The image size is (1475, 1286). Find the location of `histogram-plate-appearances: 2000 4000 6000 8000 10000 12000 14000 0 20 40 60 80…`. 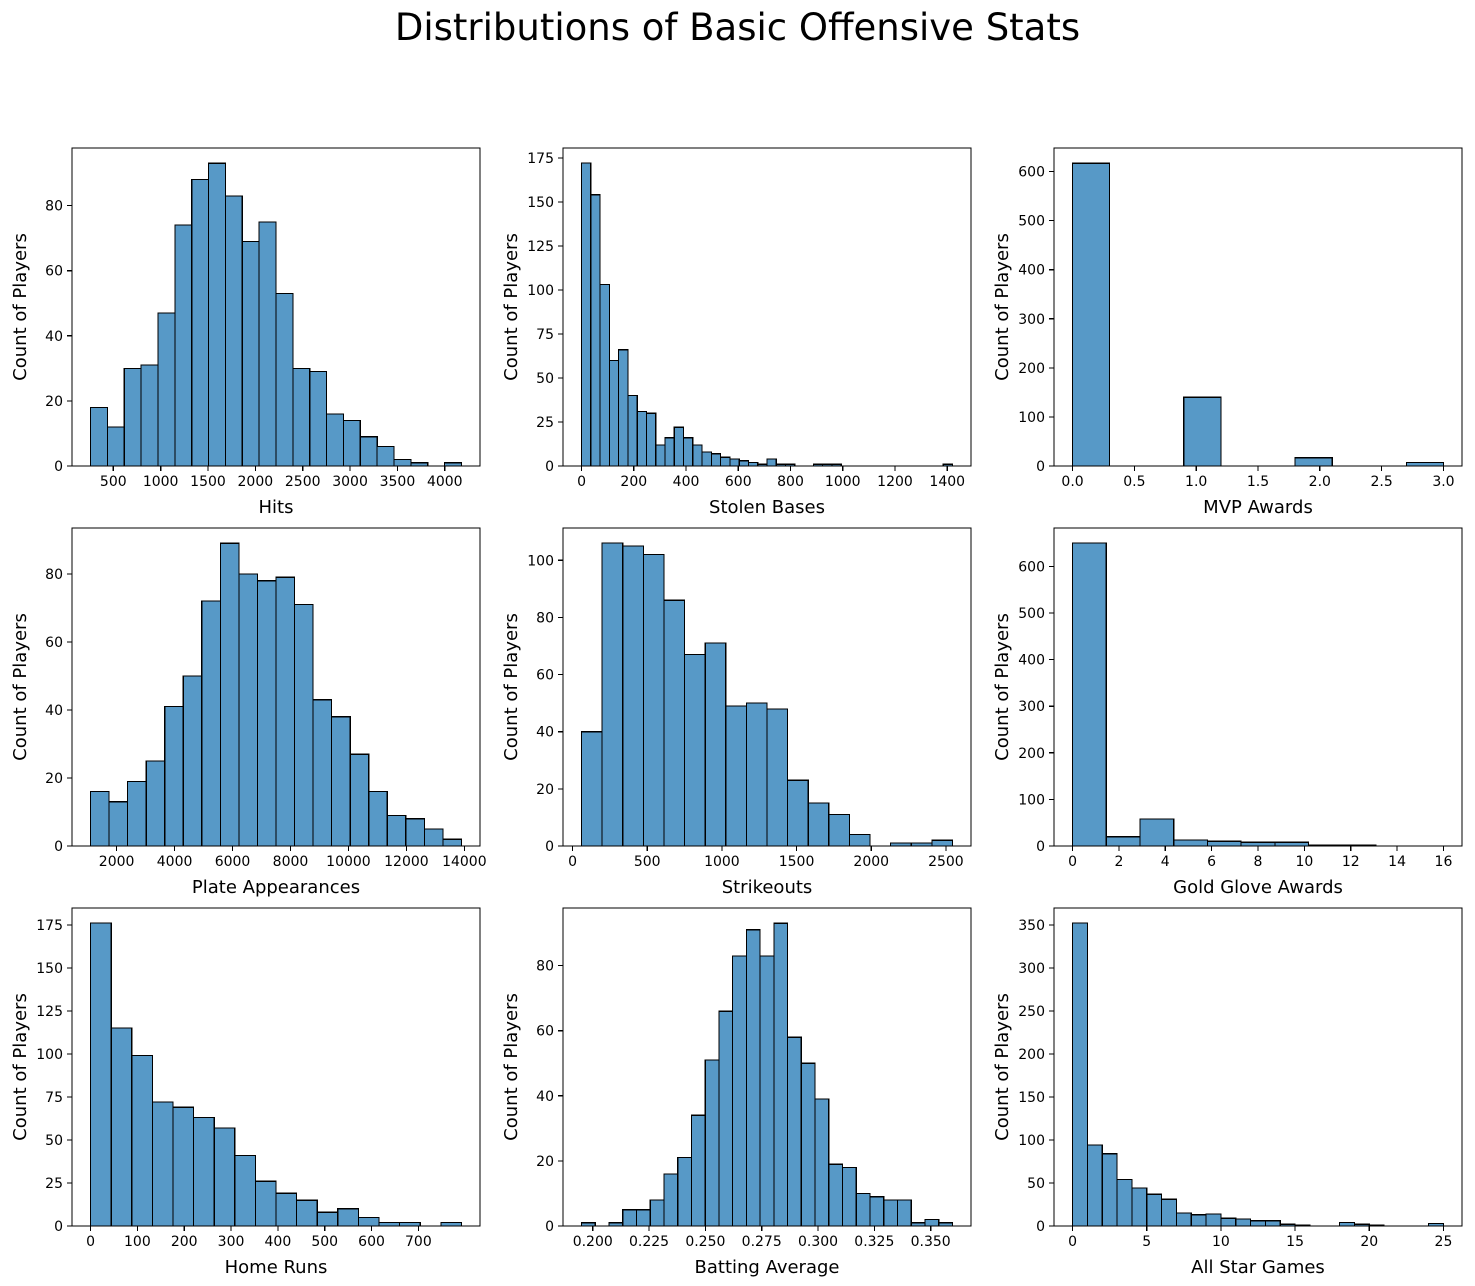

histogram-plate-appearances: 2000 4000 6000 8000 10000 12000 14000 0 20 40 60 80… is located at coordinates (248, 712).